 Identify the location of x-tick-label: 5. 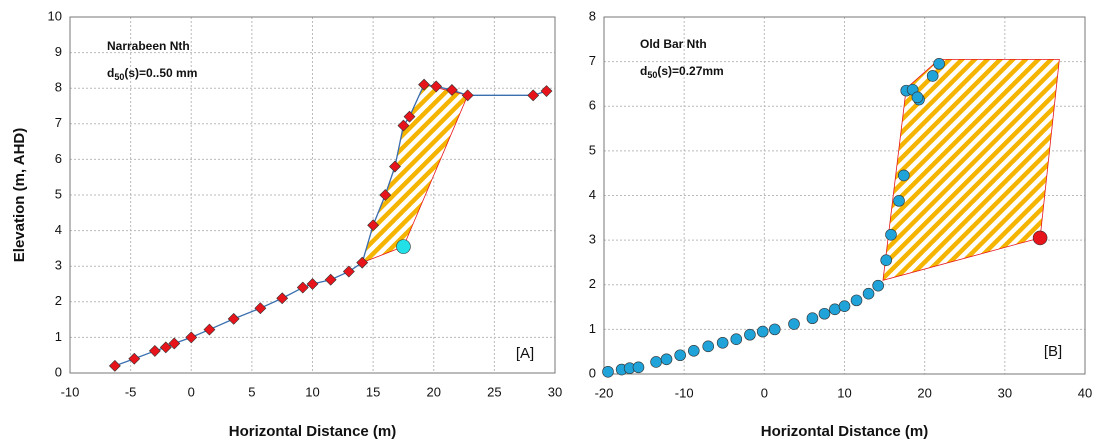
(251, 391).